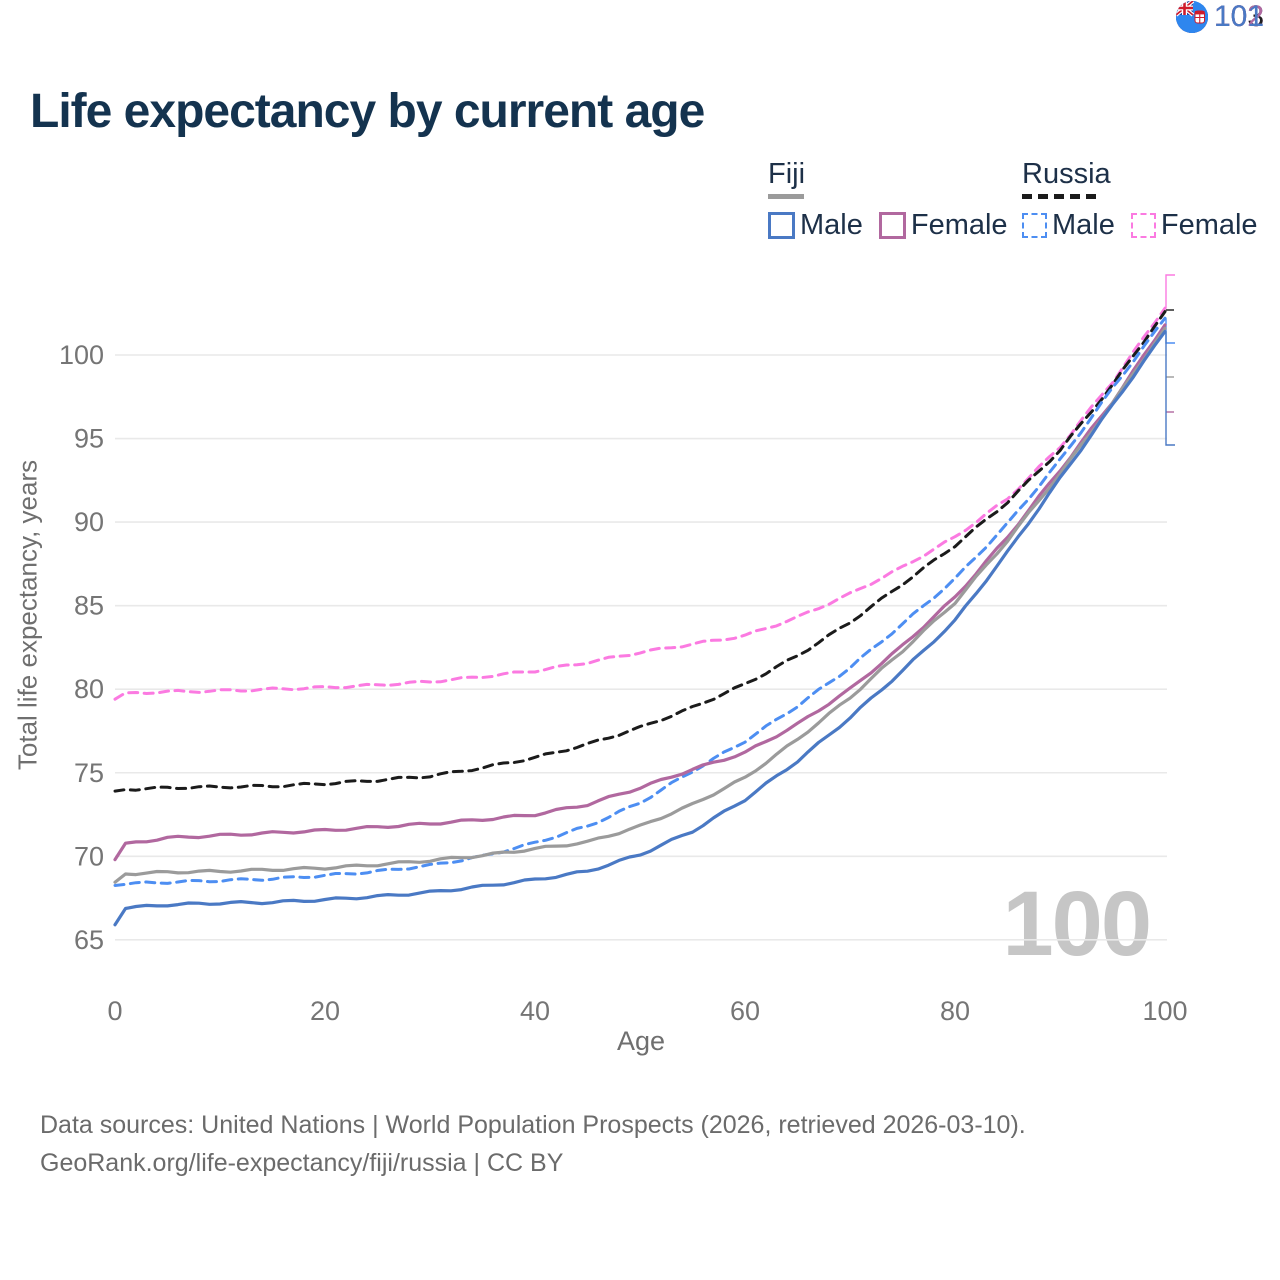 The image size is (1280, 1280). I want to click on end-value: 103, so click(1239, 16).